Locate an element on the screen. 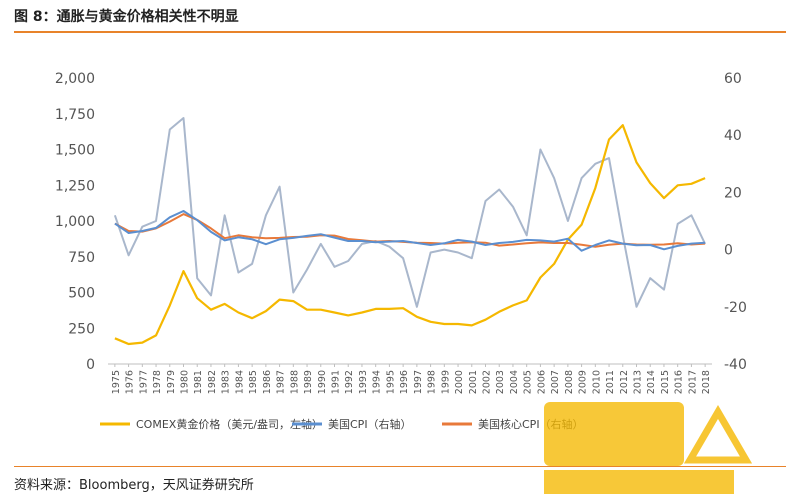 The image size is (800, 500). y-left-tick-label: 1,500 is located at coordinates (75, 151).